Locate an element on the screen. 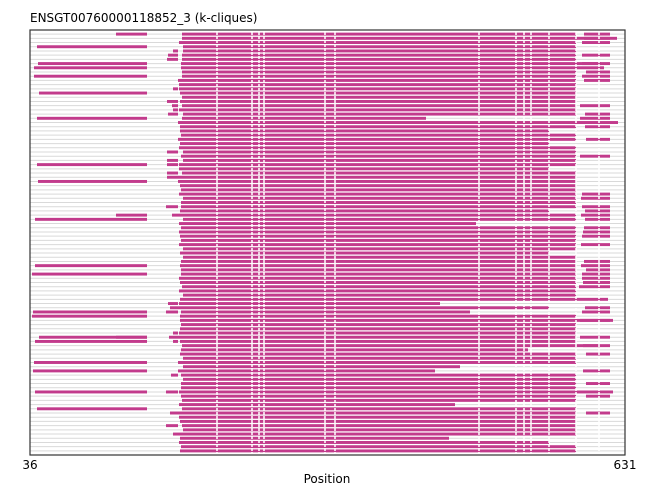 This screenshot has width=655, height=486. x-tick-label-end: 631 is located at coordinates (625, 465).